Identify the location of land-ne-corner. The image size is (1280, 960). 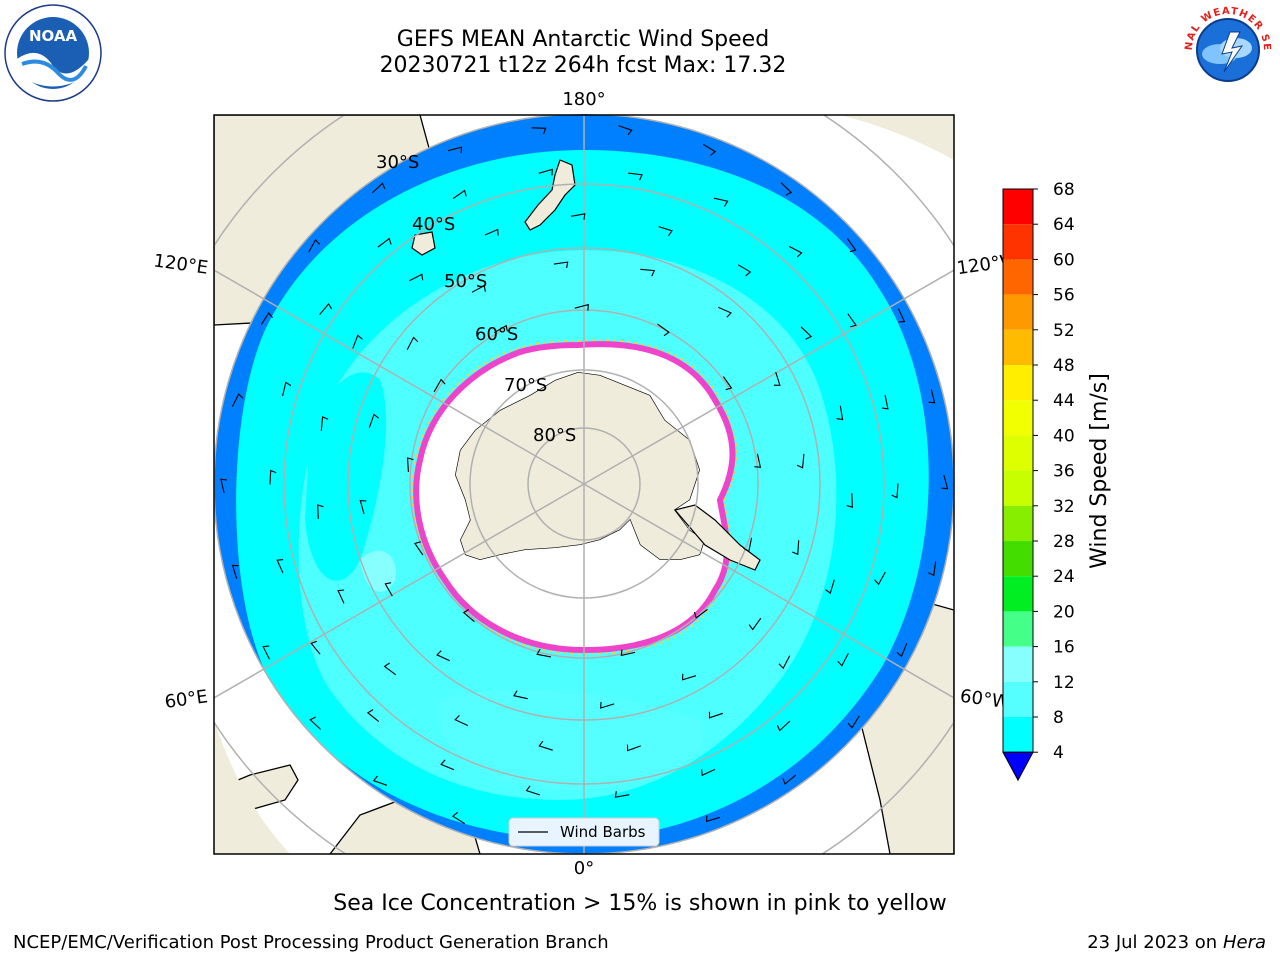
(897, 137).